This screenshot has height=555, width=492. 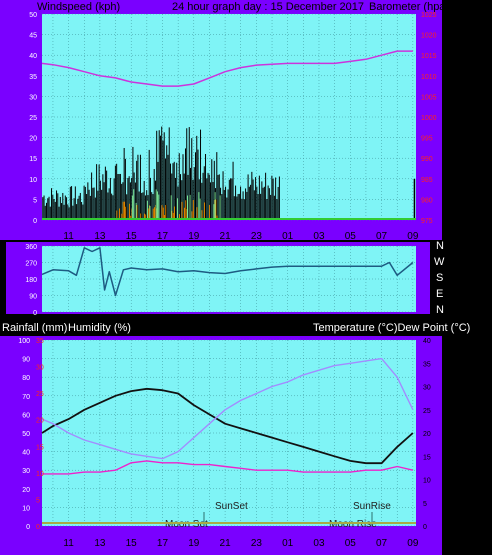 What do you see at coordinates (227, 68) in the screenshot?
I see `pressure-line` at bounding box center [227, 68].